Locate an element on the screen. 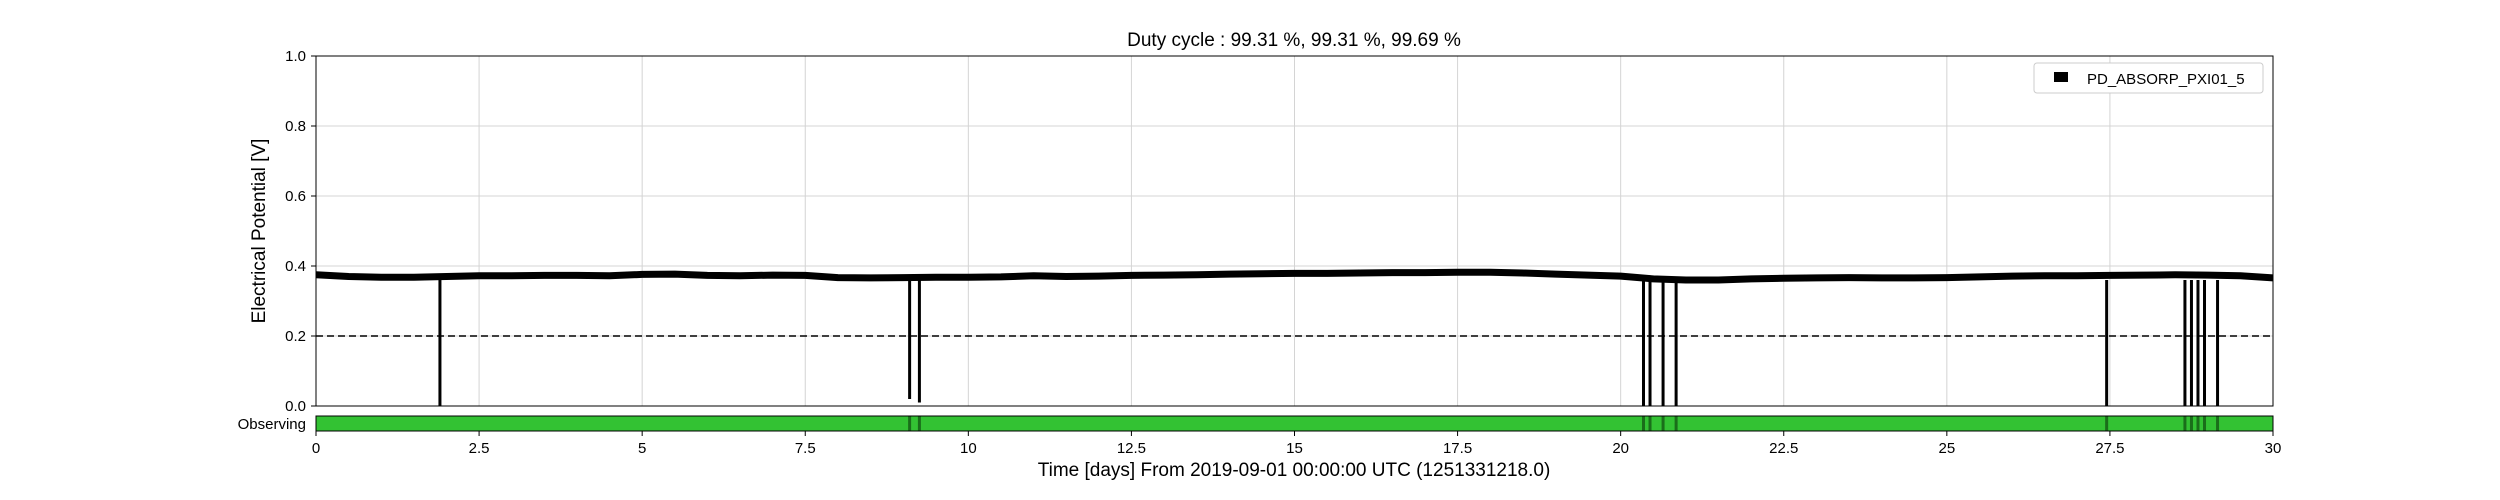  segment-active is located at coordinates (1294, 423).